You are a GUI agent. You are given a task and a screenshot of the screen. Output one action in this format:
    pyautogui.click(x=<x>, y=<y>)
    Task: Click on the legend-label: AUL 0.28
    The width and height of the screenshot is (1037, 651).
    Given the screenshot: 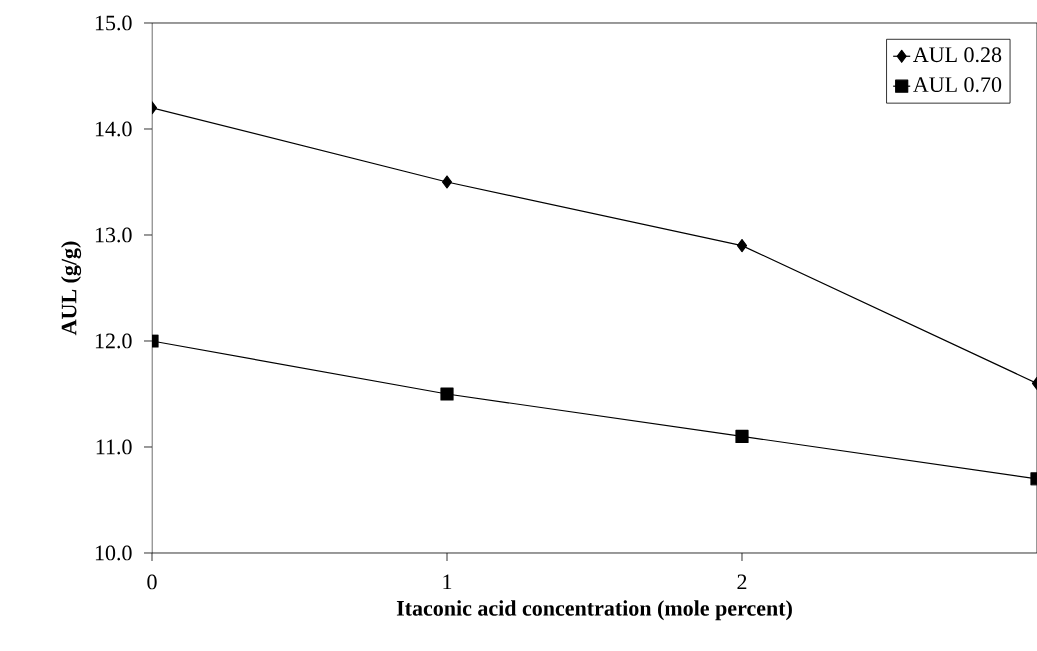 What is the action you would take?
    pyautogui.click(x=957, y=55)
    